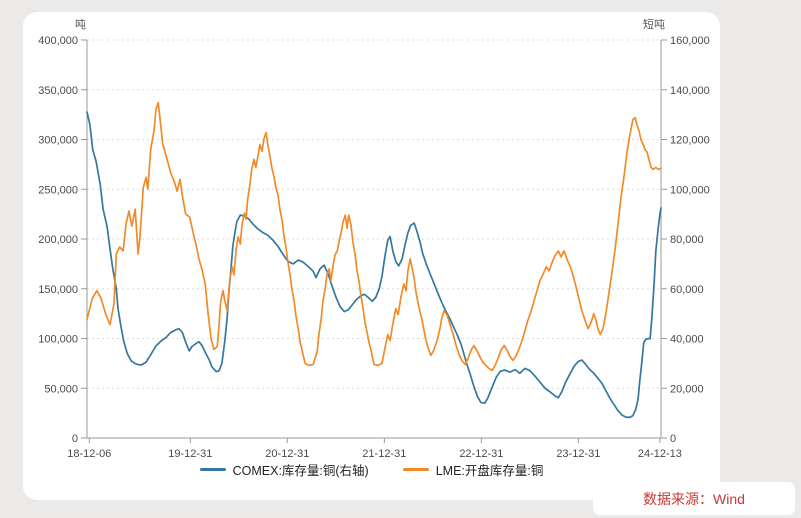 Image resolution: width=801 pixels, height=518 pixels. What do you see at coordinates (58, 141) in the screenshot?
I see `left-axis-tick-label: 300,000` at bounding box center [58, 141].